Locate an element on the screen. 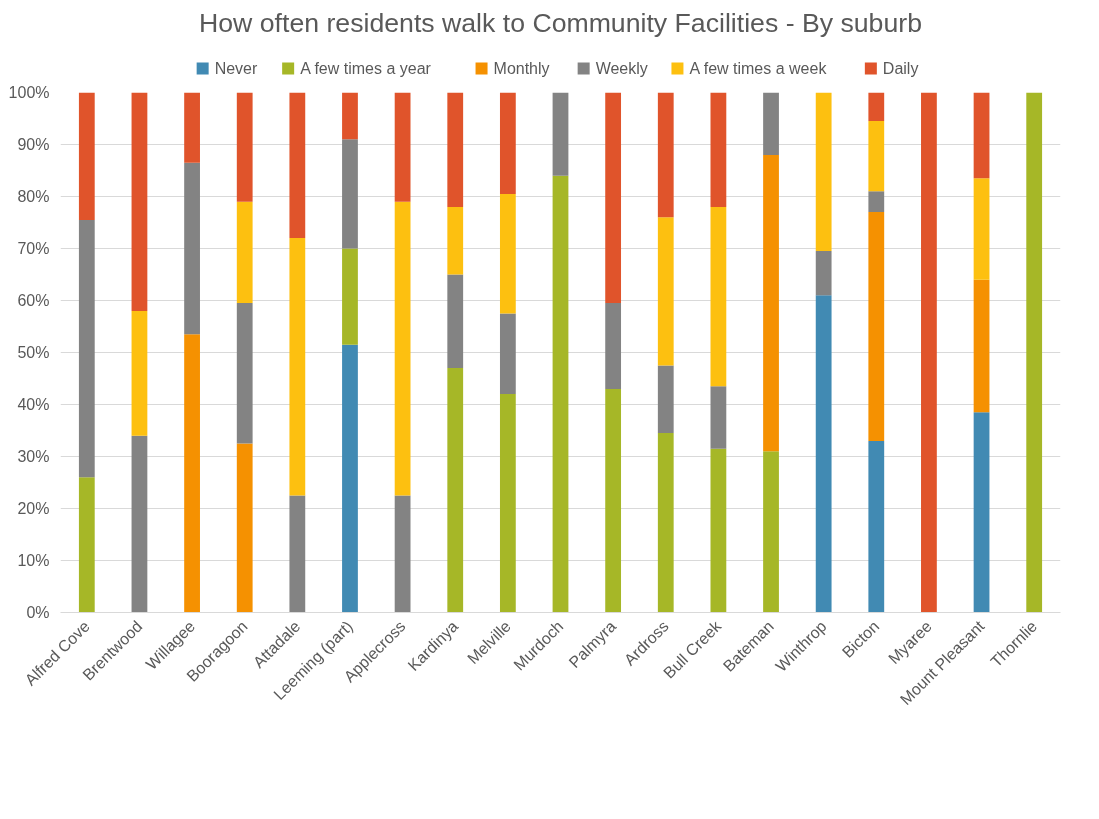 Image resolution: width=1099 pixels, height=819 pixels. y-tick-label: 40% is located at coordinates (33, 404).